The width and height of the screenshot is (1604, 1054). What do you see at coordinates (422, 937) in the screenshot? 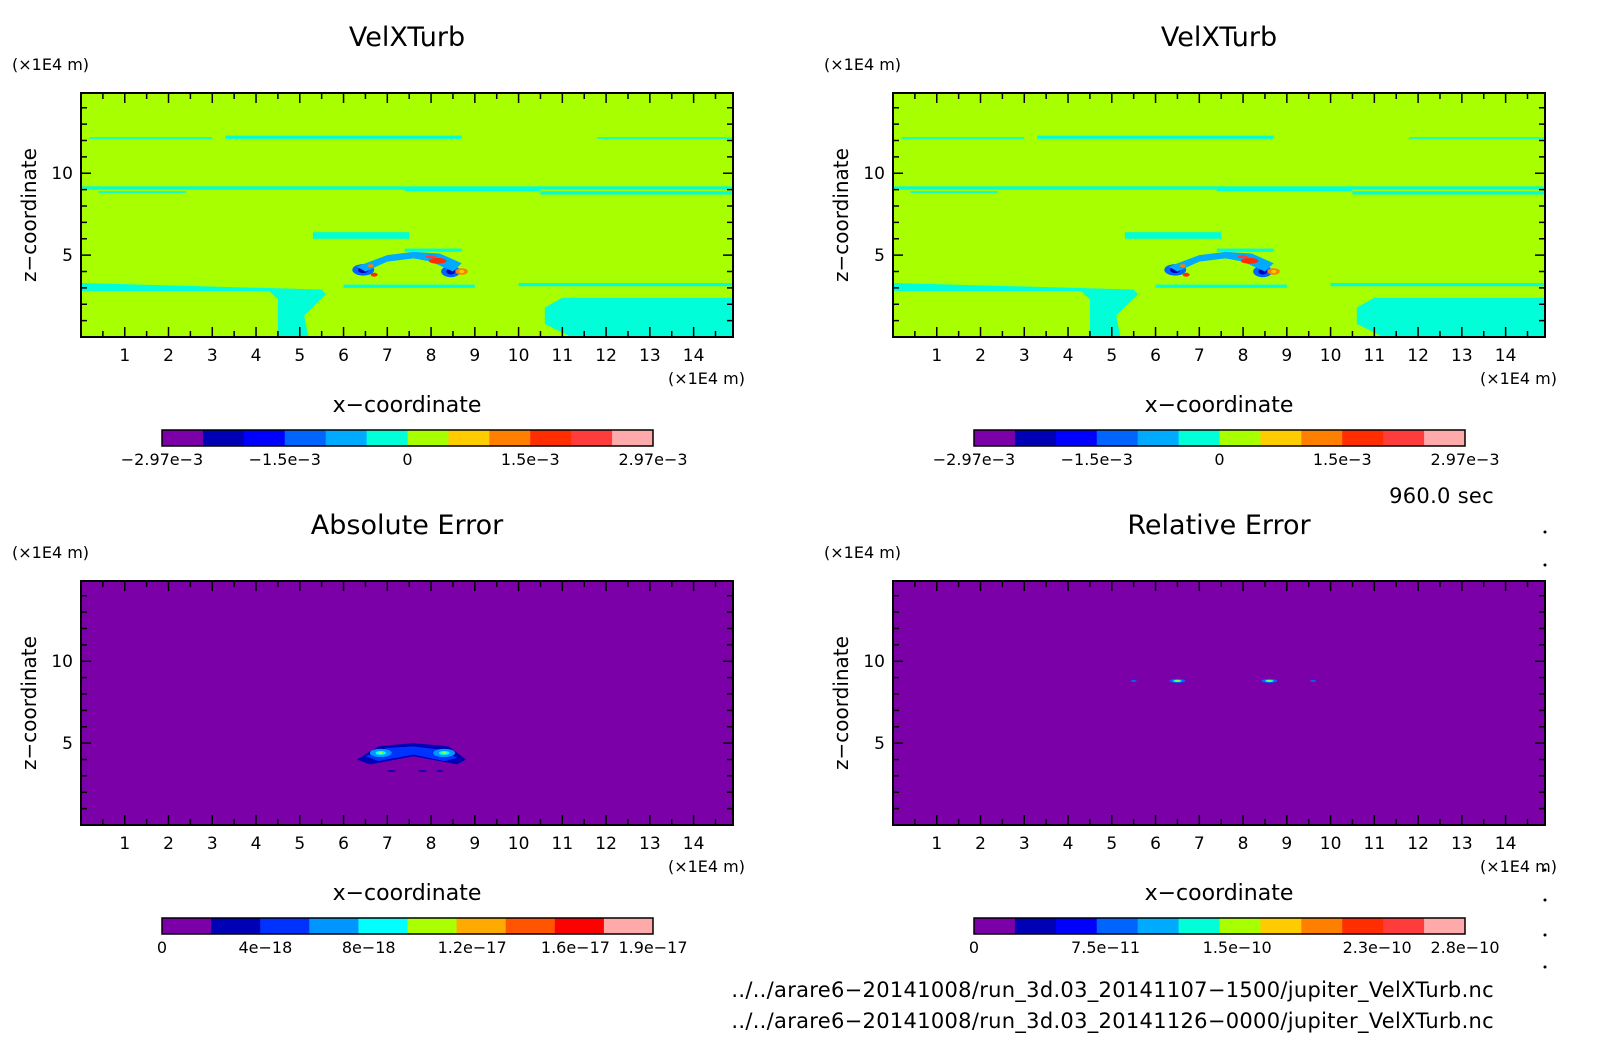
I see `colorbar: 0 4e−18 8e−18 1.2e−17 1.6e−17 1.9e−17` at bounding box center [422, 937].